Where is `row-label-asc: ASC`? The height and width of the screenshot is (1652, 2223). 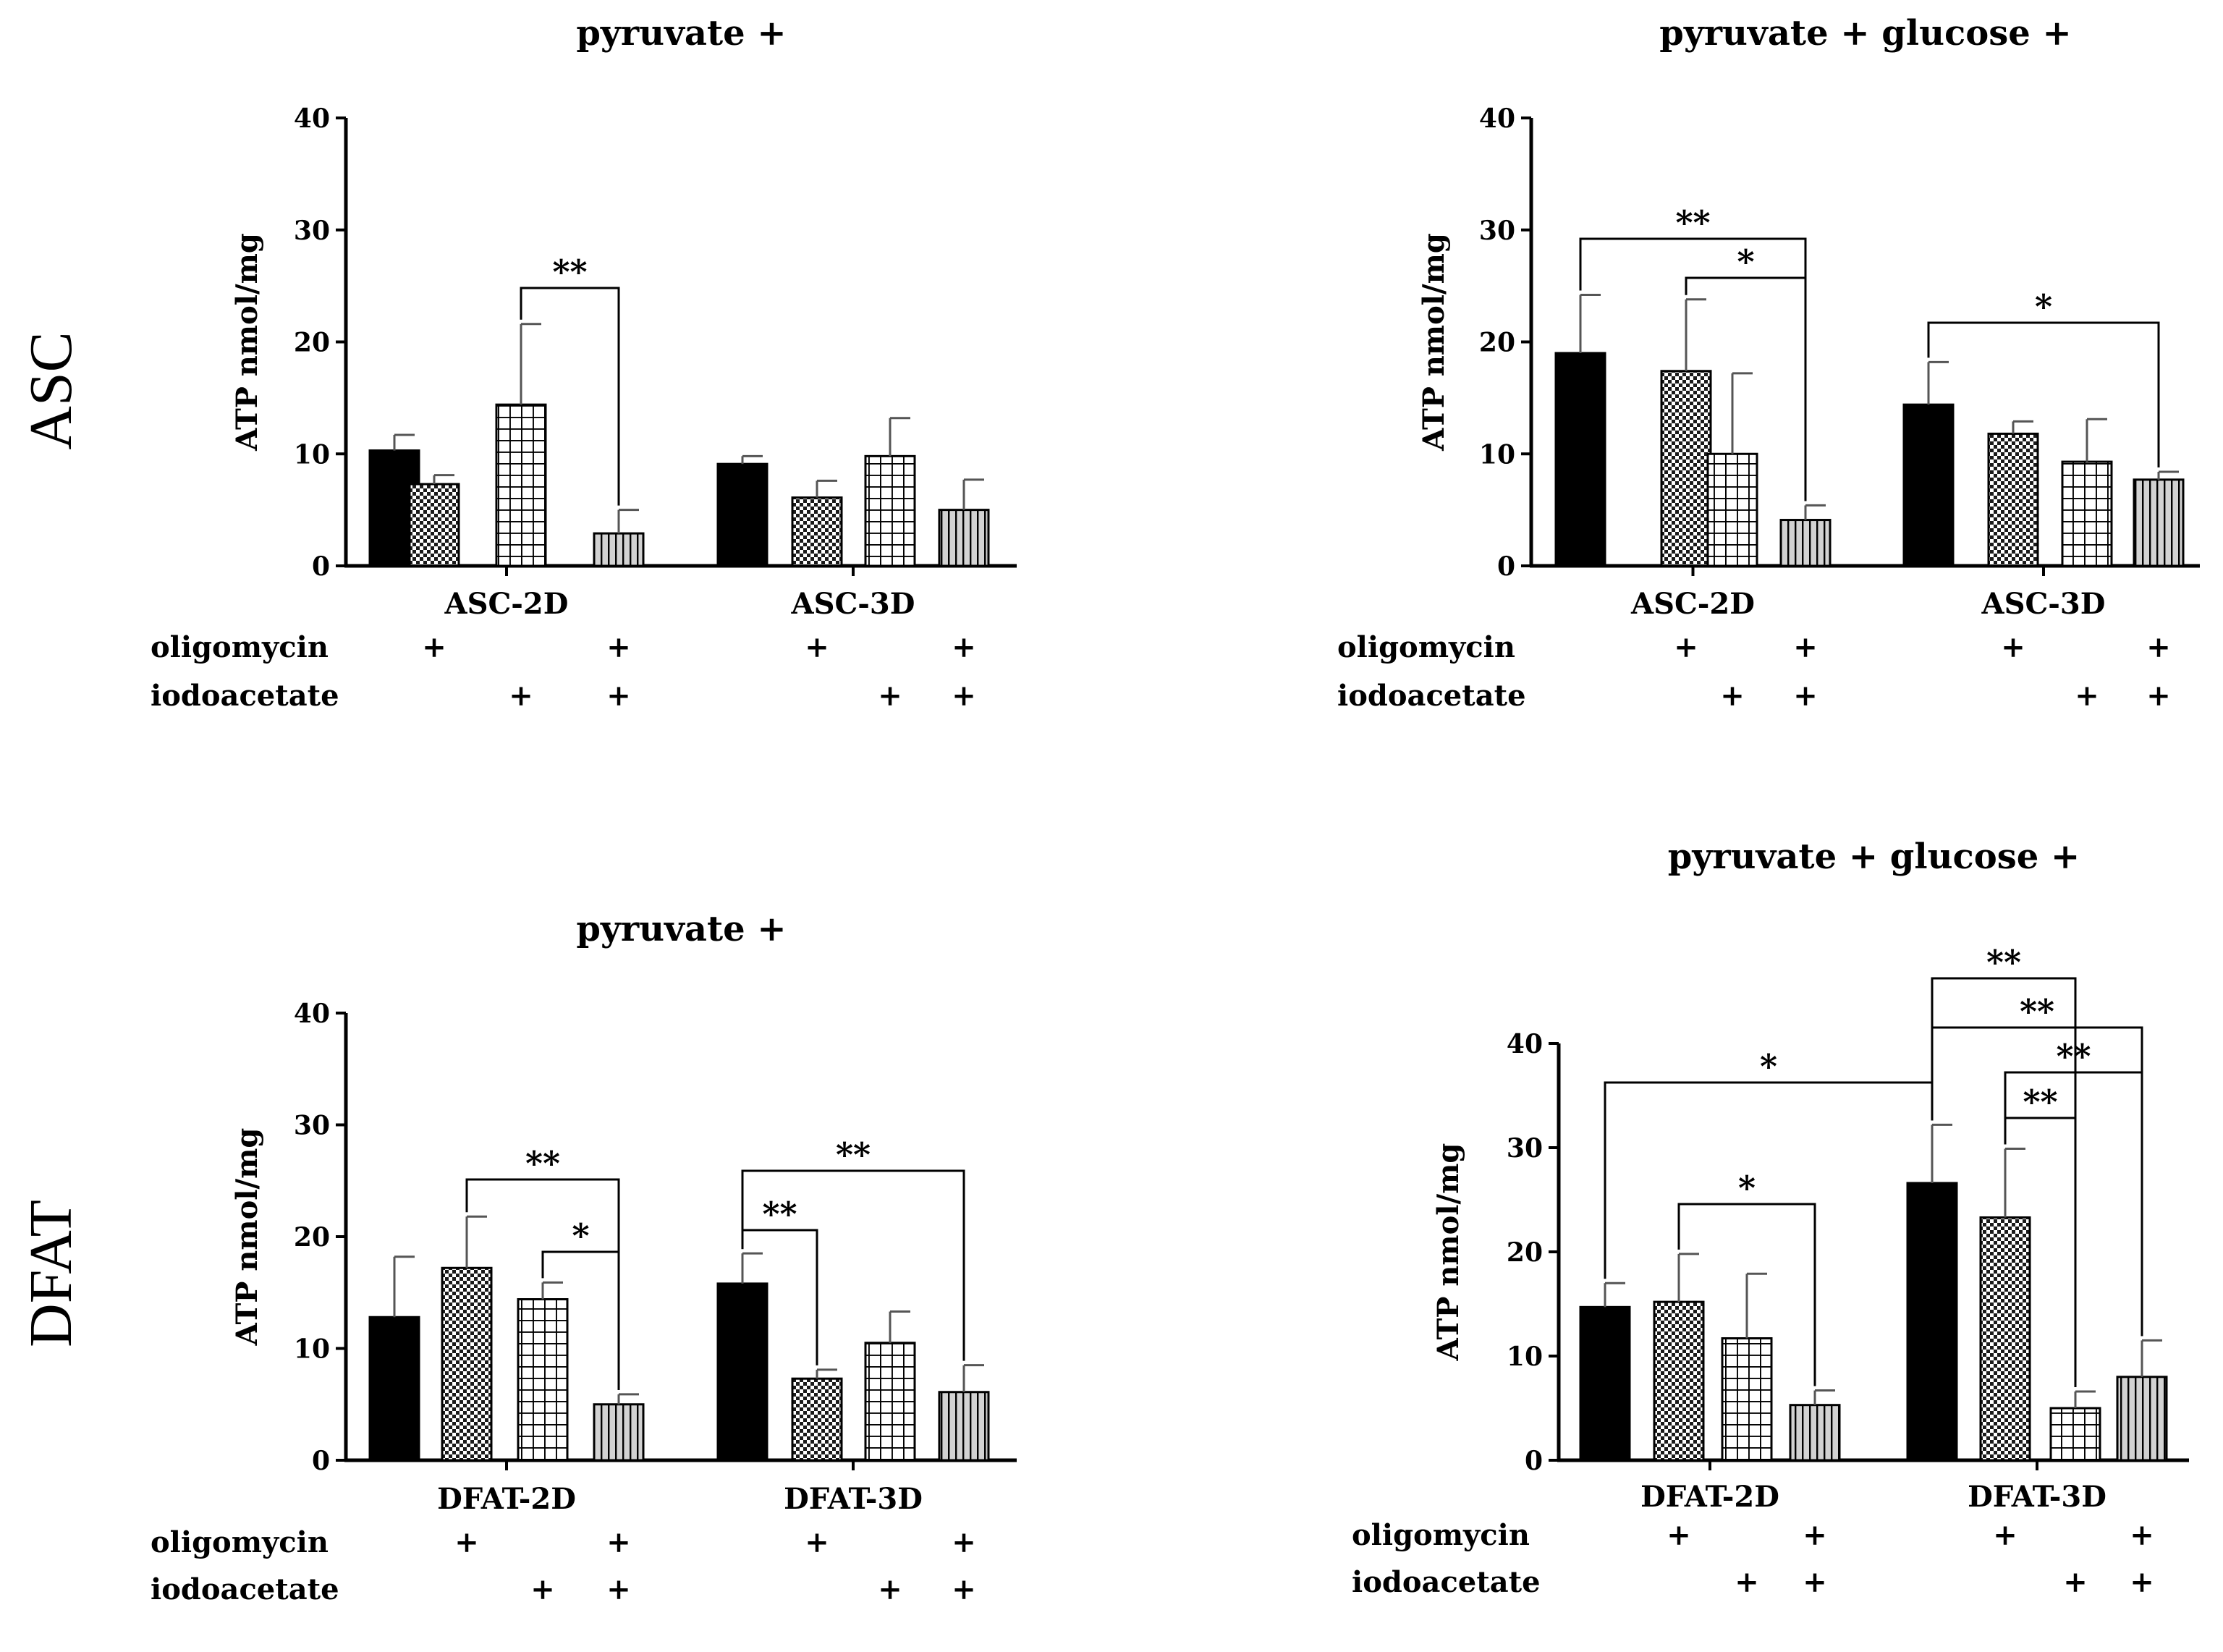 row-label-asc: ASC is located at coordinates (51, 390).